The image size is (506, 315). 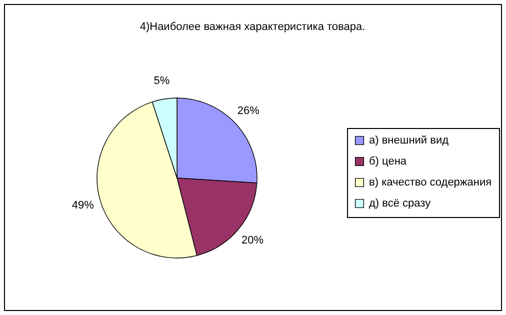 What do you see at coordinates (400, 204) in the screenshot?
I see `legend-label: д) всё сразу` at bounding box center [400, 204].